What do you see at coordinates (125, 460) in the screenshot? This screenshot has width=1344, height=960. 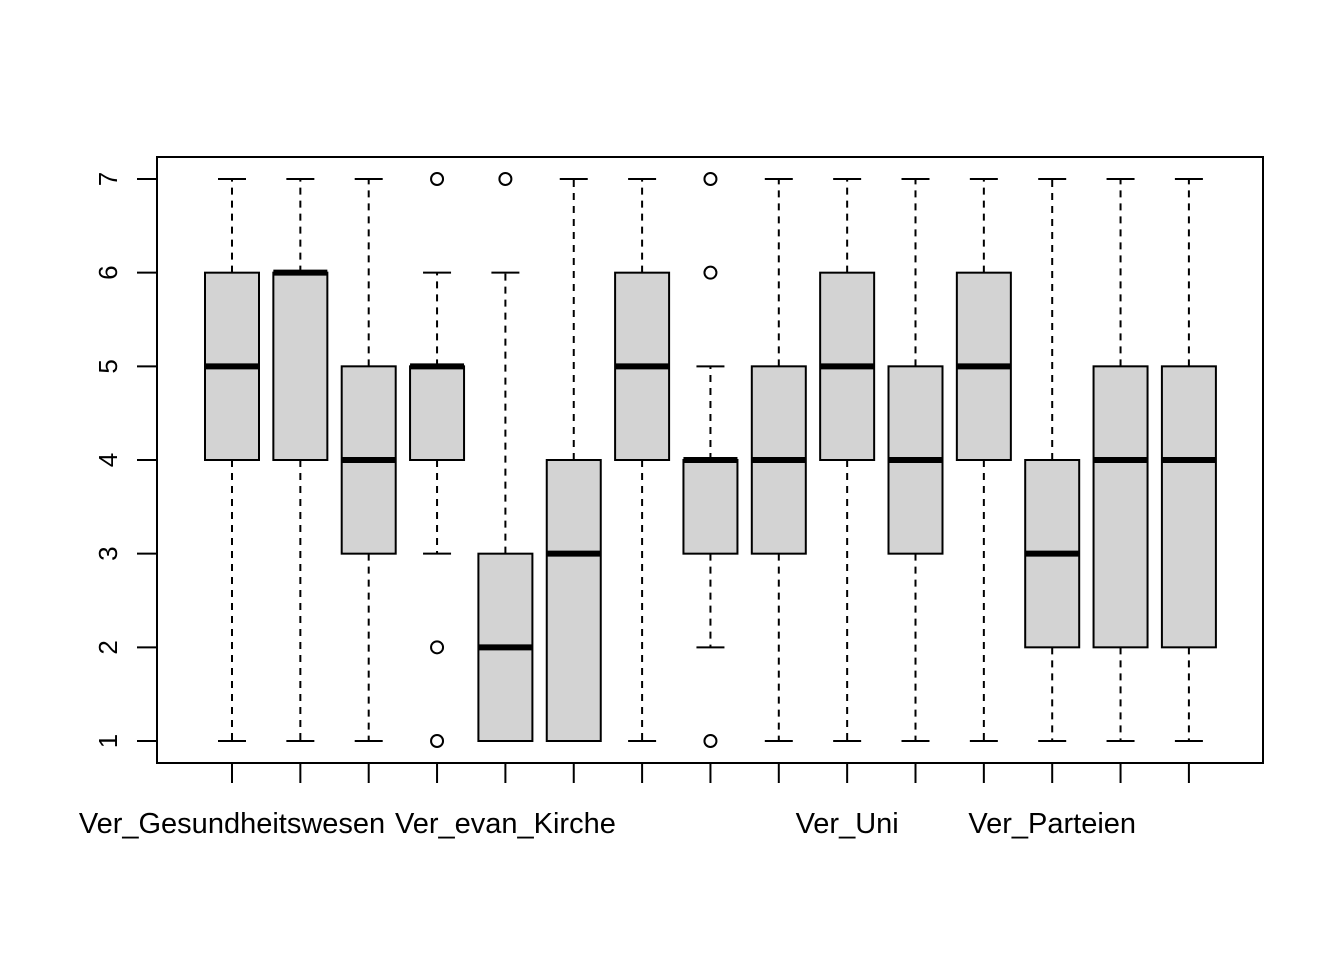 I see `y-axis: 1 2 3 4 5 6 7` at bounding box center [125, 460].